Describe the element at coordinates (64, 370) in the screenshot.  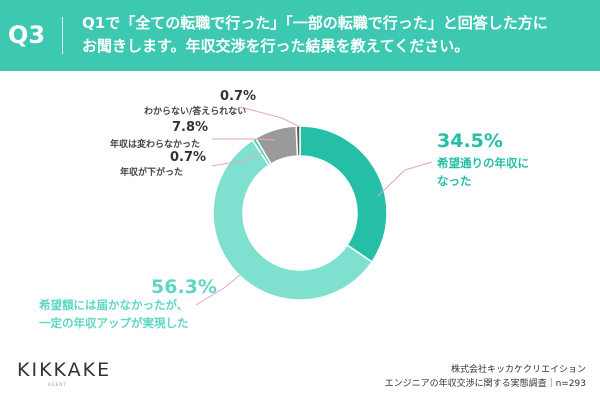
I see `brand-logo: KIKKAKE` at that location.